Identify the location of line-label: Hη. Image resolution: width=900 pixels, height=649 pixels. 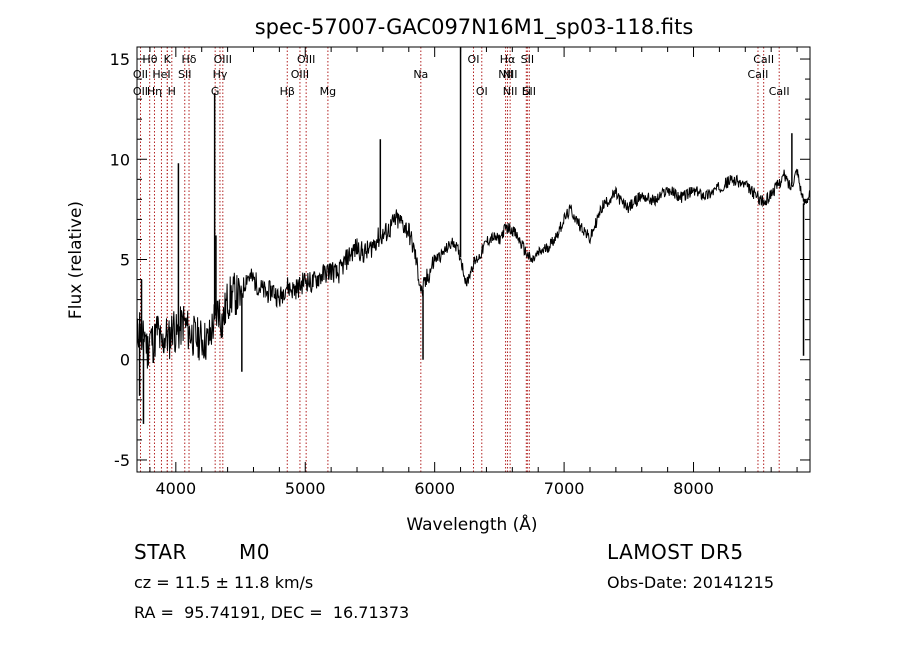
(154, 91).